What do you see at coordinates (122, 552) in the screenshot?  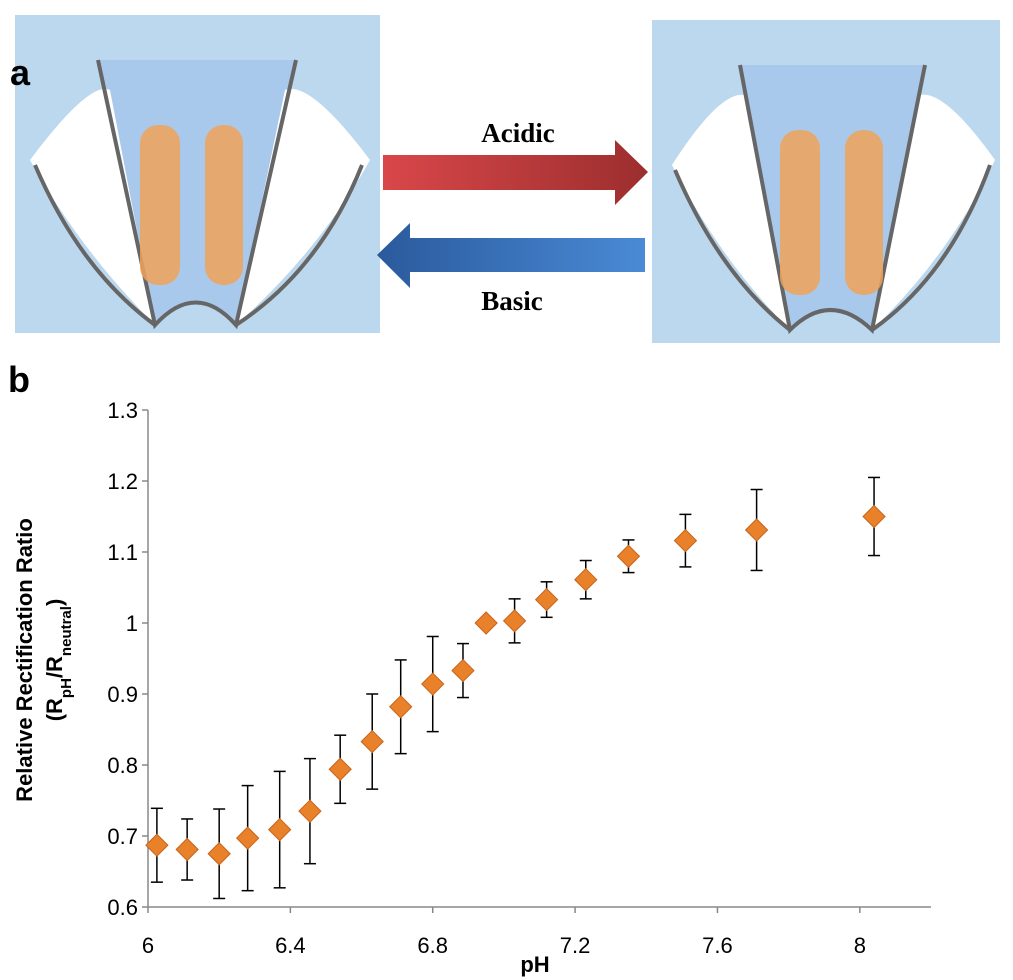 I see `y-tick-label: 1.1` at bounding box center [122, 552].